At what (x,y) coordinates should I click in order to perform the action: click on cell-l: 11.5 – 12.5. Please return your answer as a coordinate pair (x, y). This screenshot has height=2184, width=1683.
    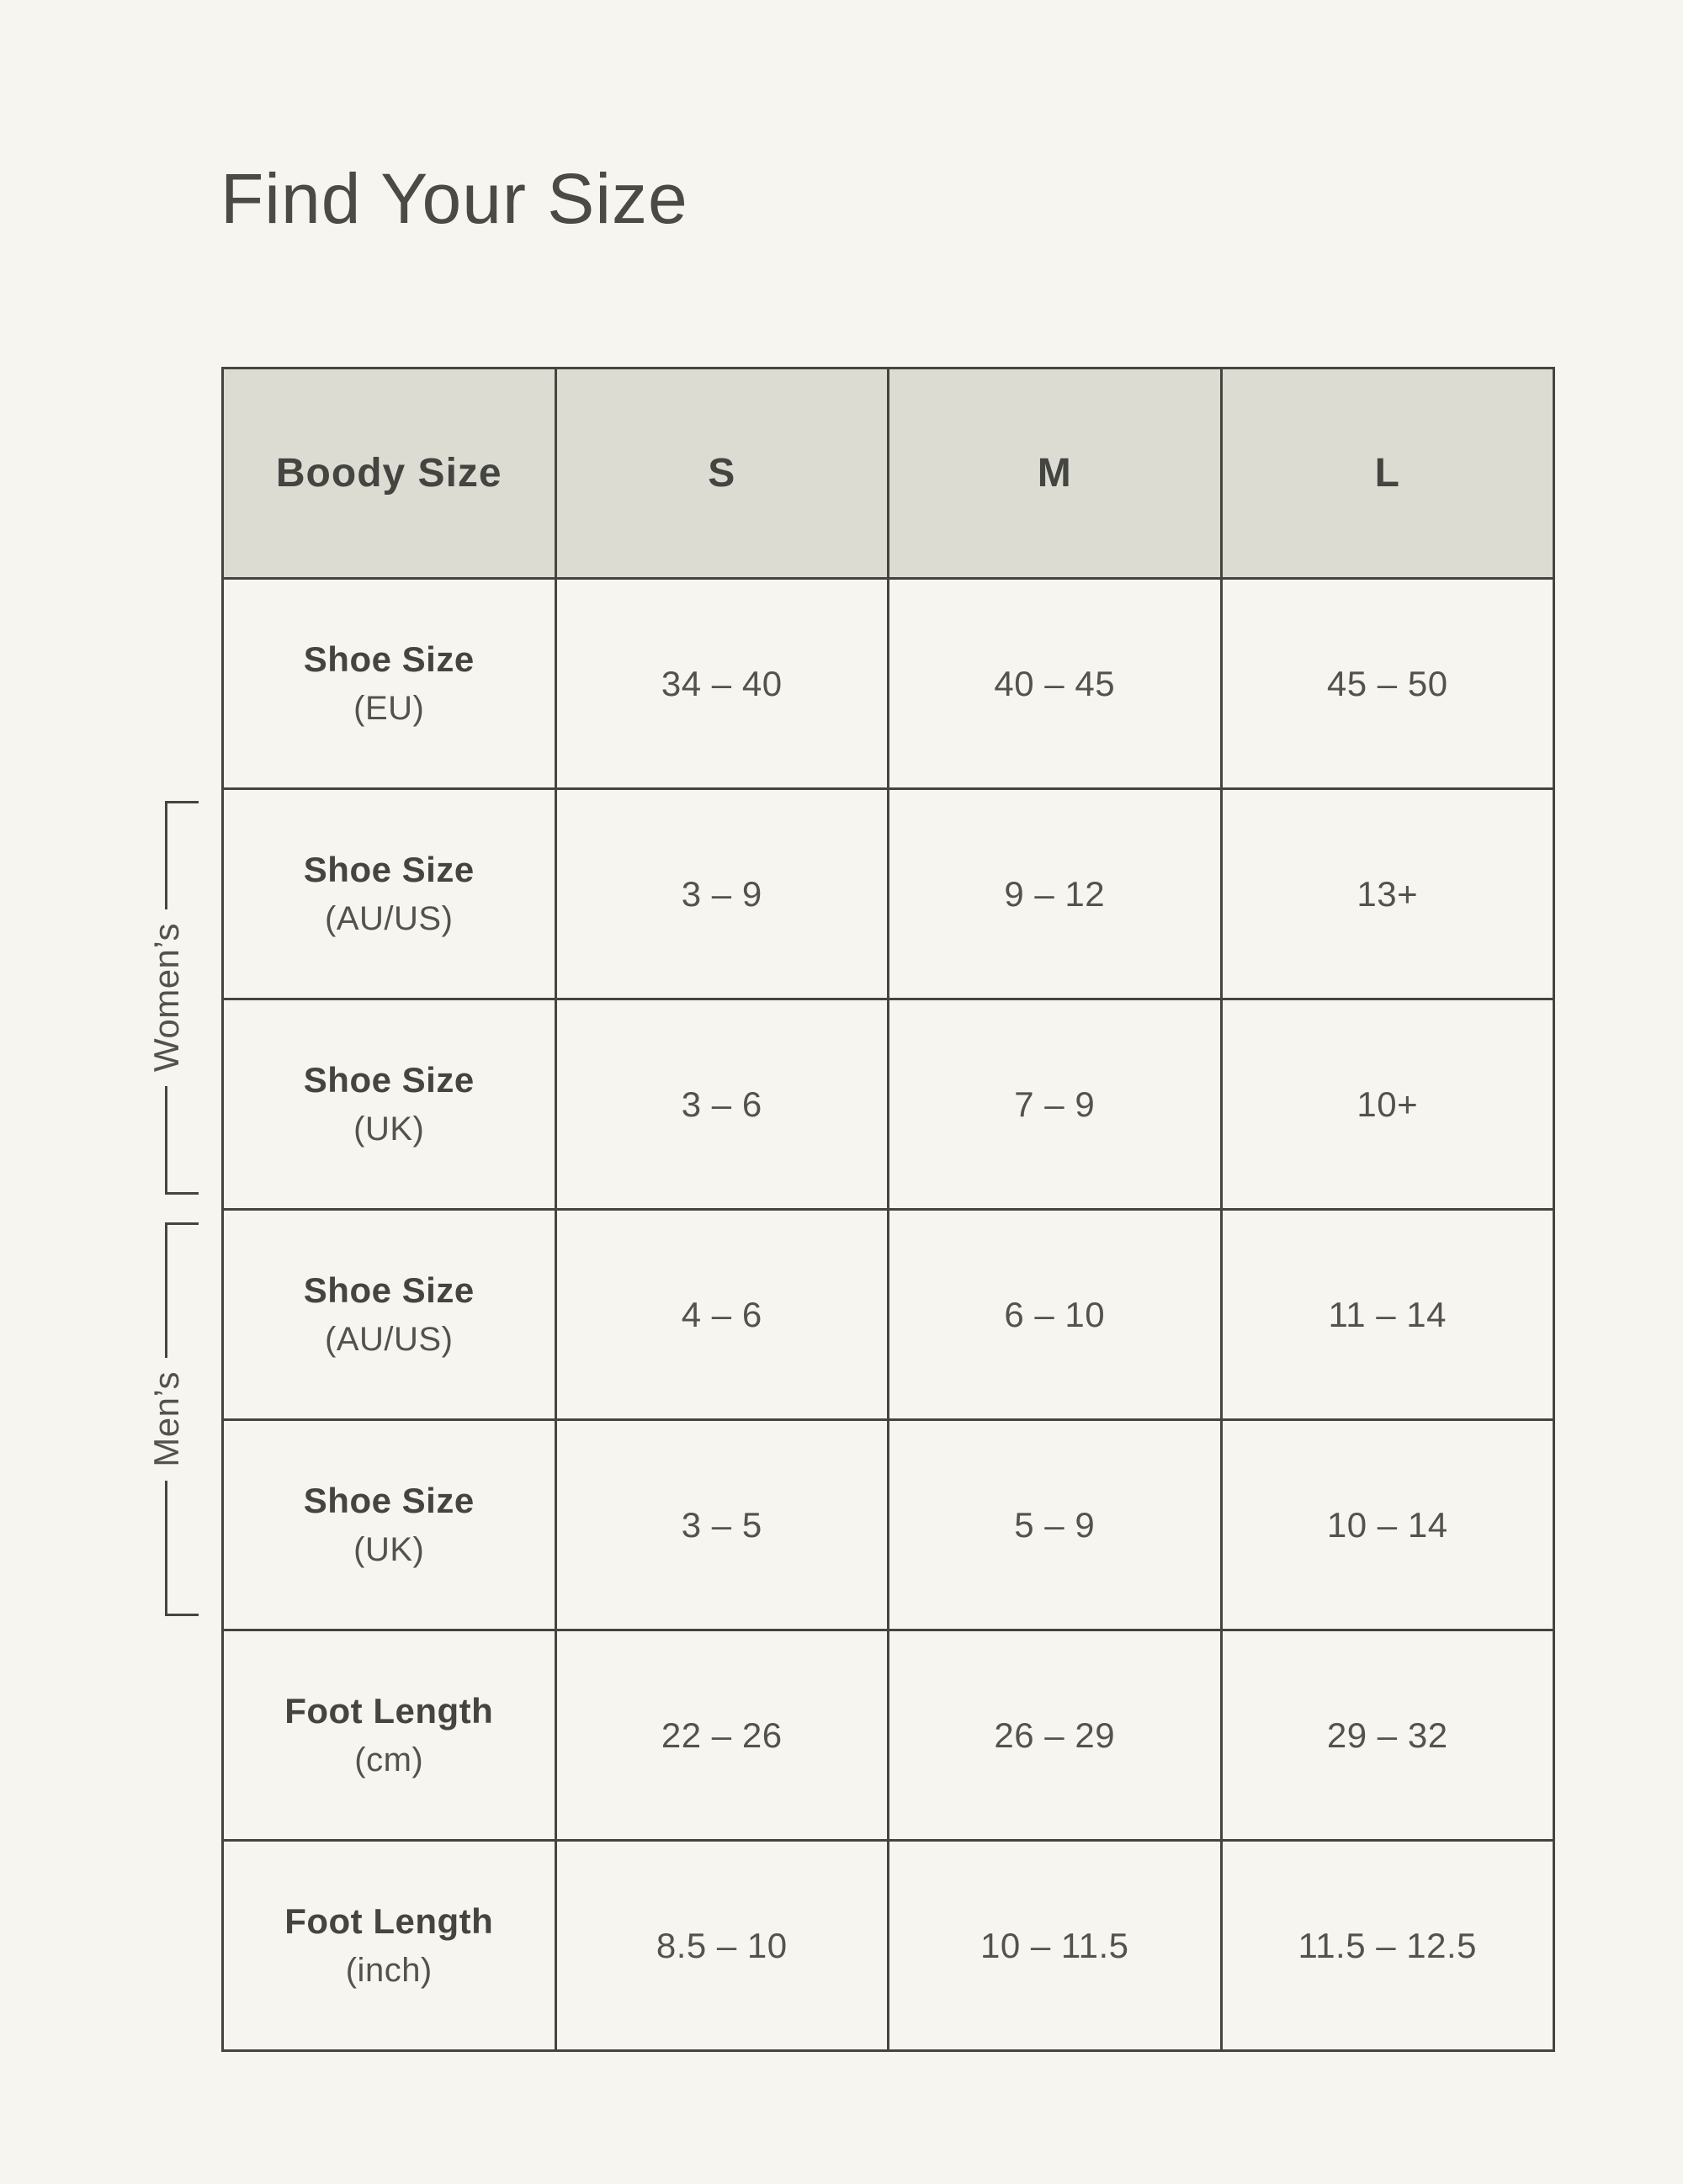
    Looking at the image, I should click on (1387, 1945).